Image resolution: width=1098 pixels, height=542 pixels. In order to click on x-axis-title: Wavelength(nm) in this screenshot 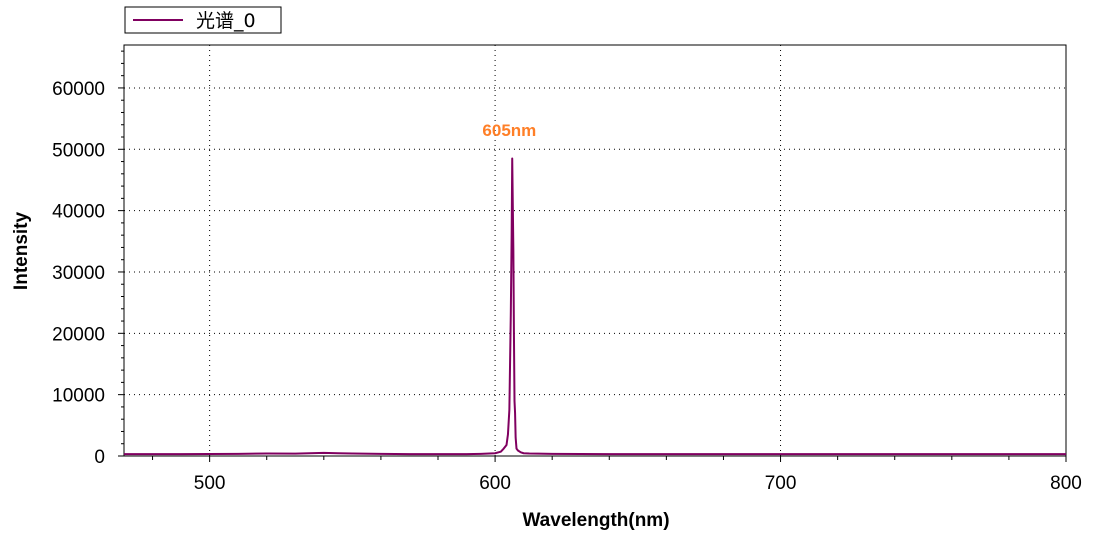, I will do `click(595, 520)`.